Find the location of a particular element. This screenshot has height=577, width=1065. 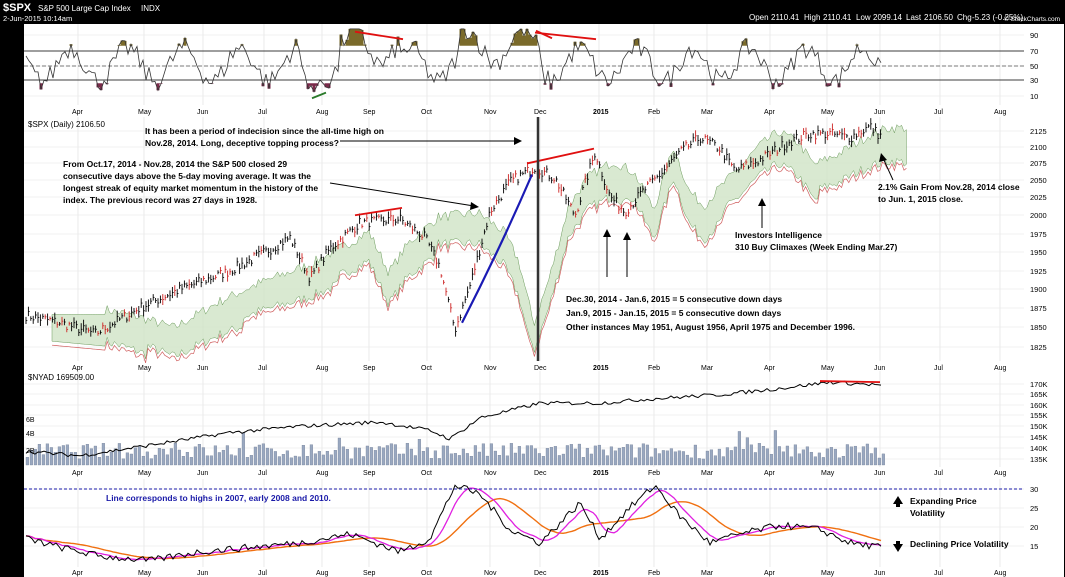

price-tick-label: 1950 is located at coordinates (1038, 252).